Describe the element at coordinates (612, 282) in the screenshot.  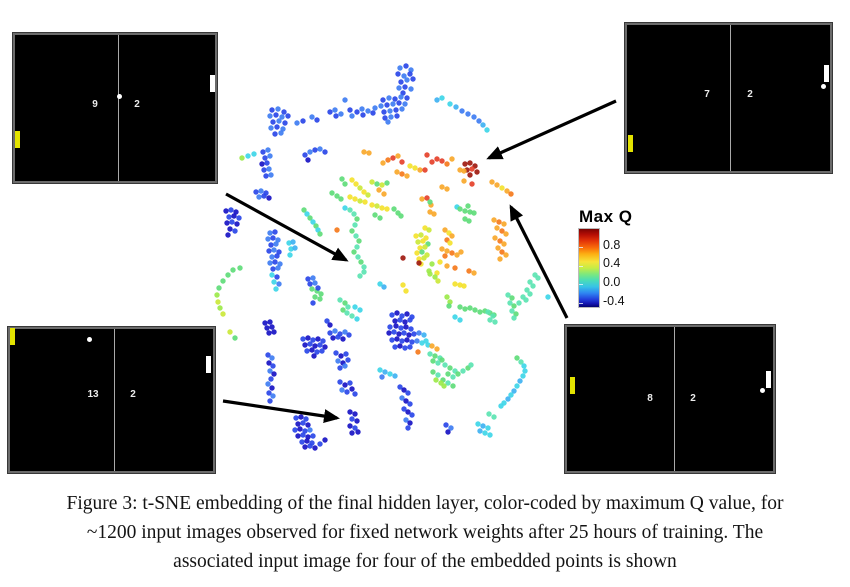
I see `colorbar-label-0.0: 0.0` at that location.